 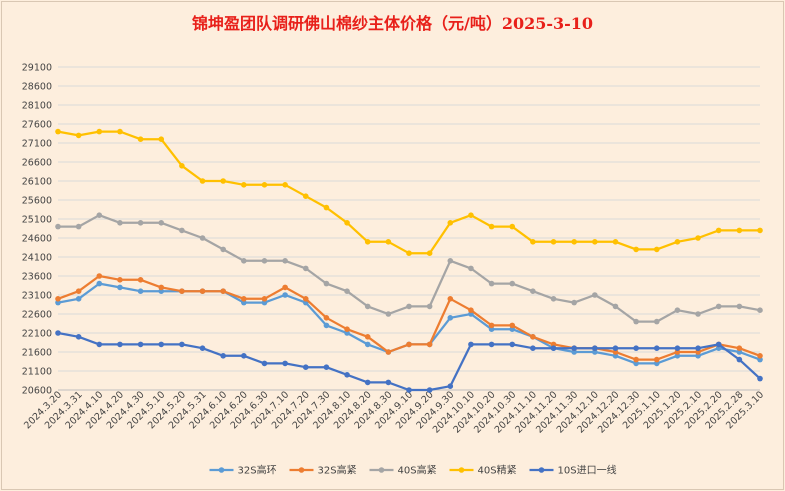 I want to click on legend-item: 40S精紧, so click(x=483, y=470).